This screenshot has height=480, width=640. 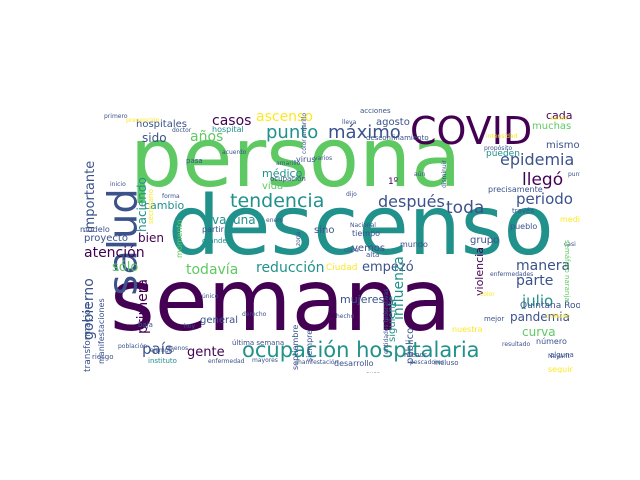 I want to click on cloud-word: ocupación hospitalaria, so click(x=361, y=350).